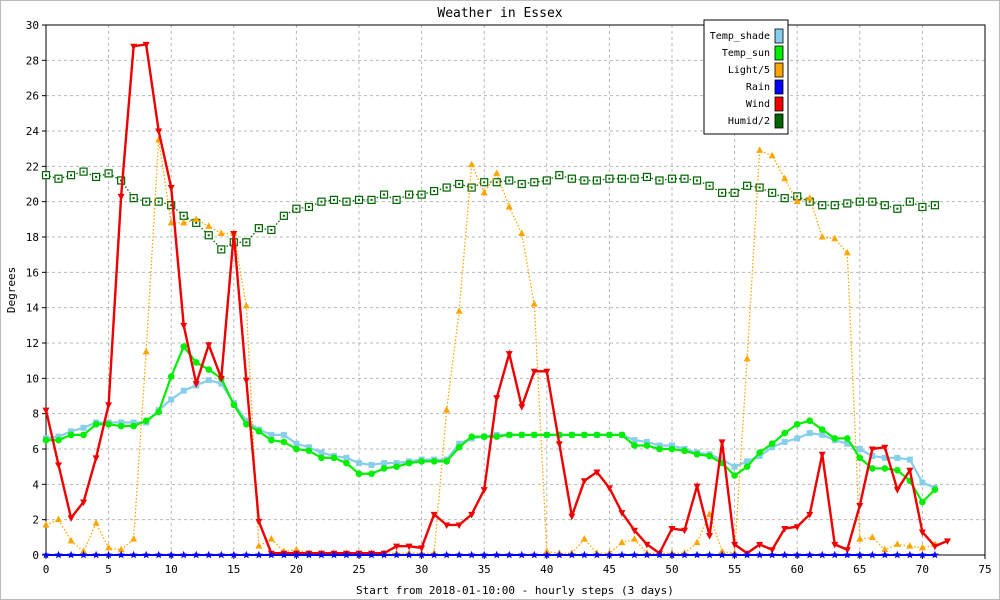 The width and height of the screenshot is (1000, 600). What do you see at coordinates (671, 569) in the screenshot?
I see `x-tick-label: 50` at bounding box center [671, 569].